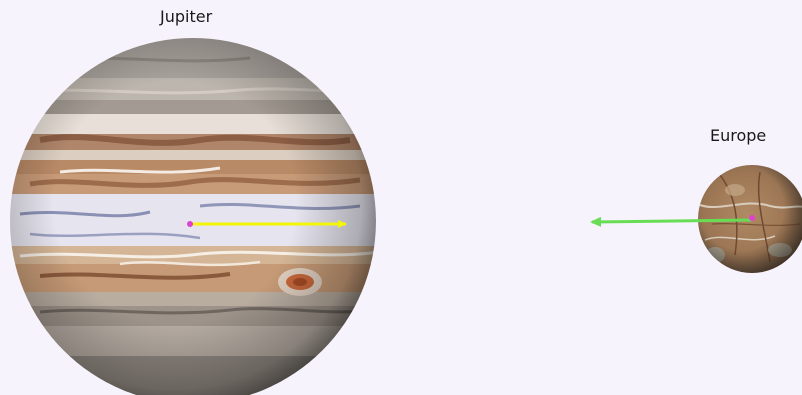  Describe the element at coordinates (186, 16) in the screenshot. I see `jupiter-label: Jupiter` at that location.